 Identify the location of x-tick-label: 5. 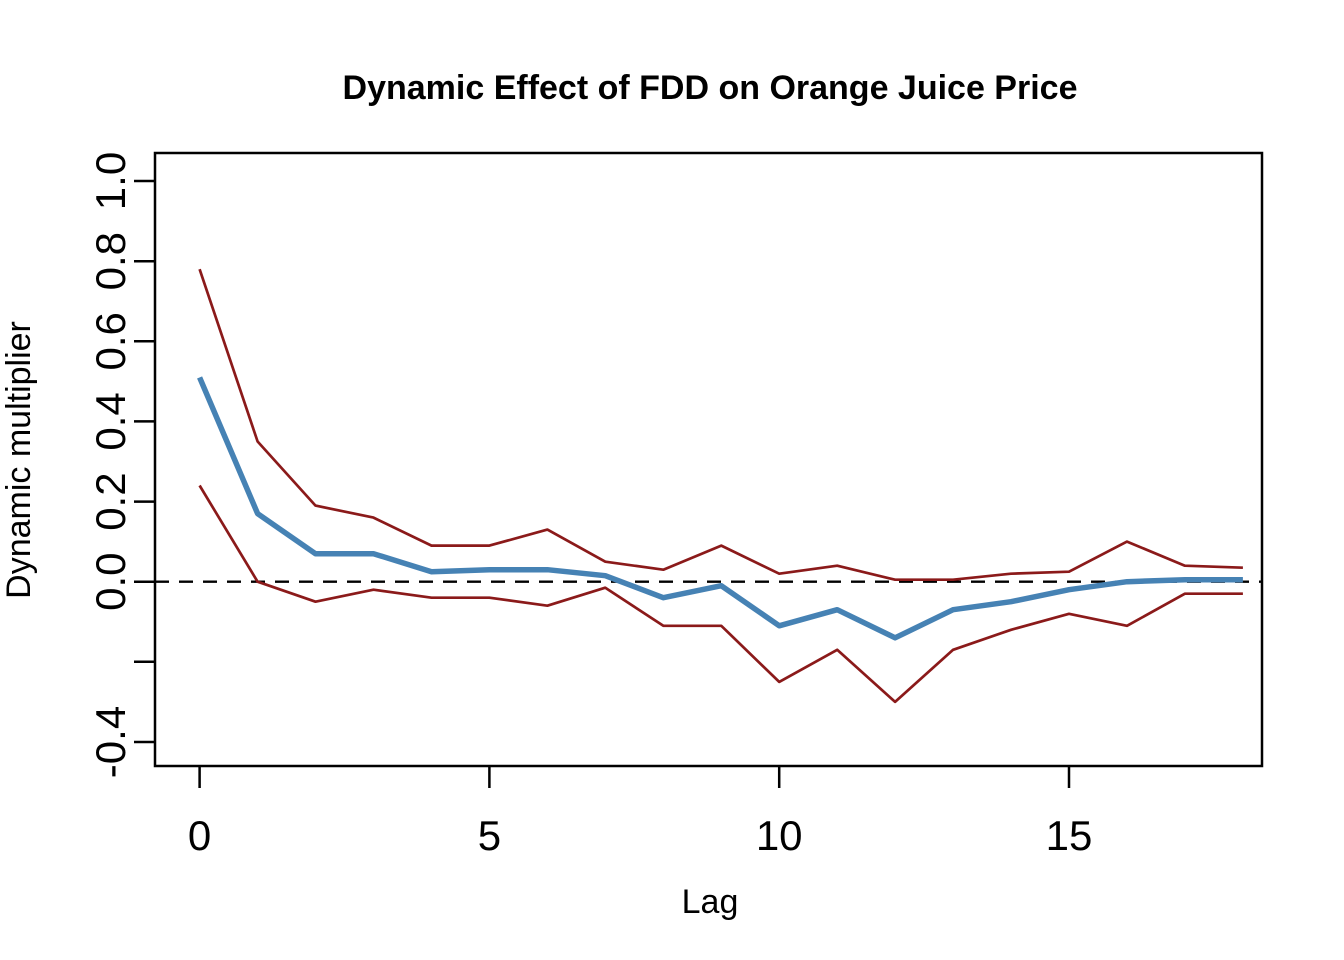
(489, 835).